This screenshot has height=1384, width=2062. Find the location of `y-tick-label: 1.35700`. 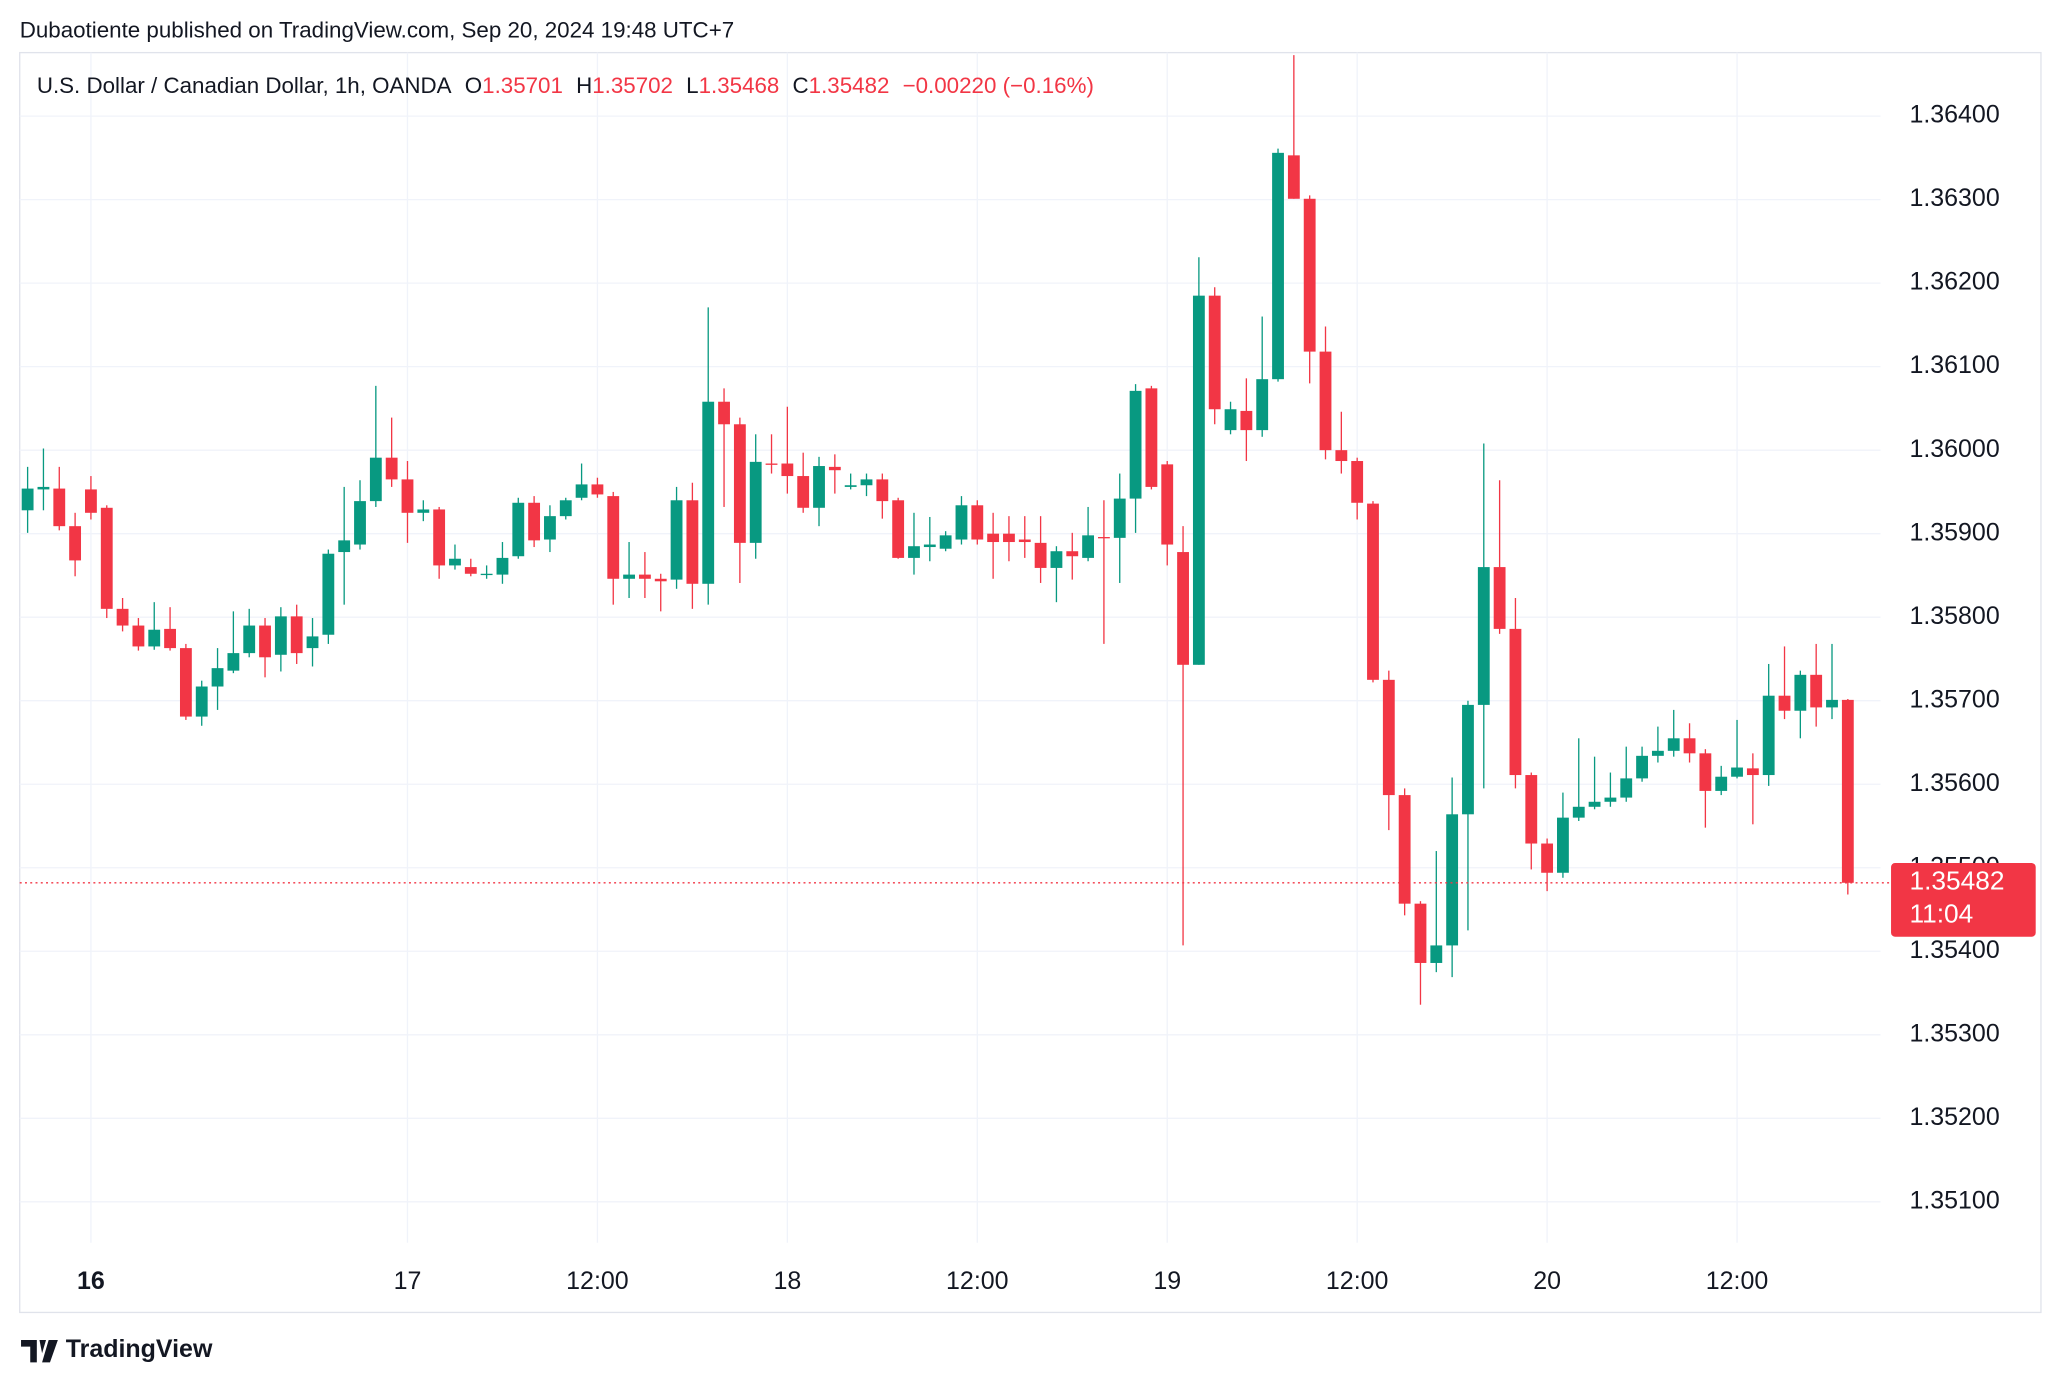

y-tick-label: 1.35700 is located at coordinates (1954, 699).